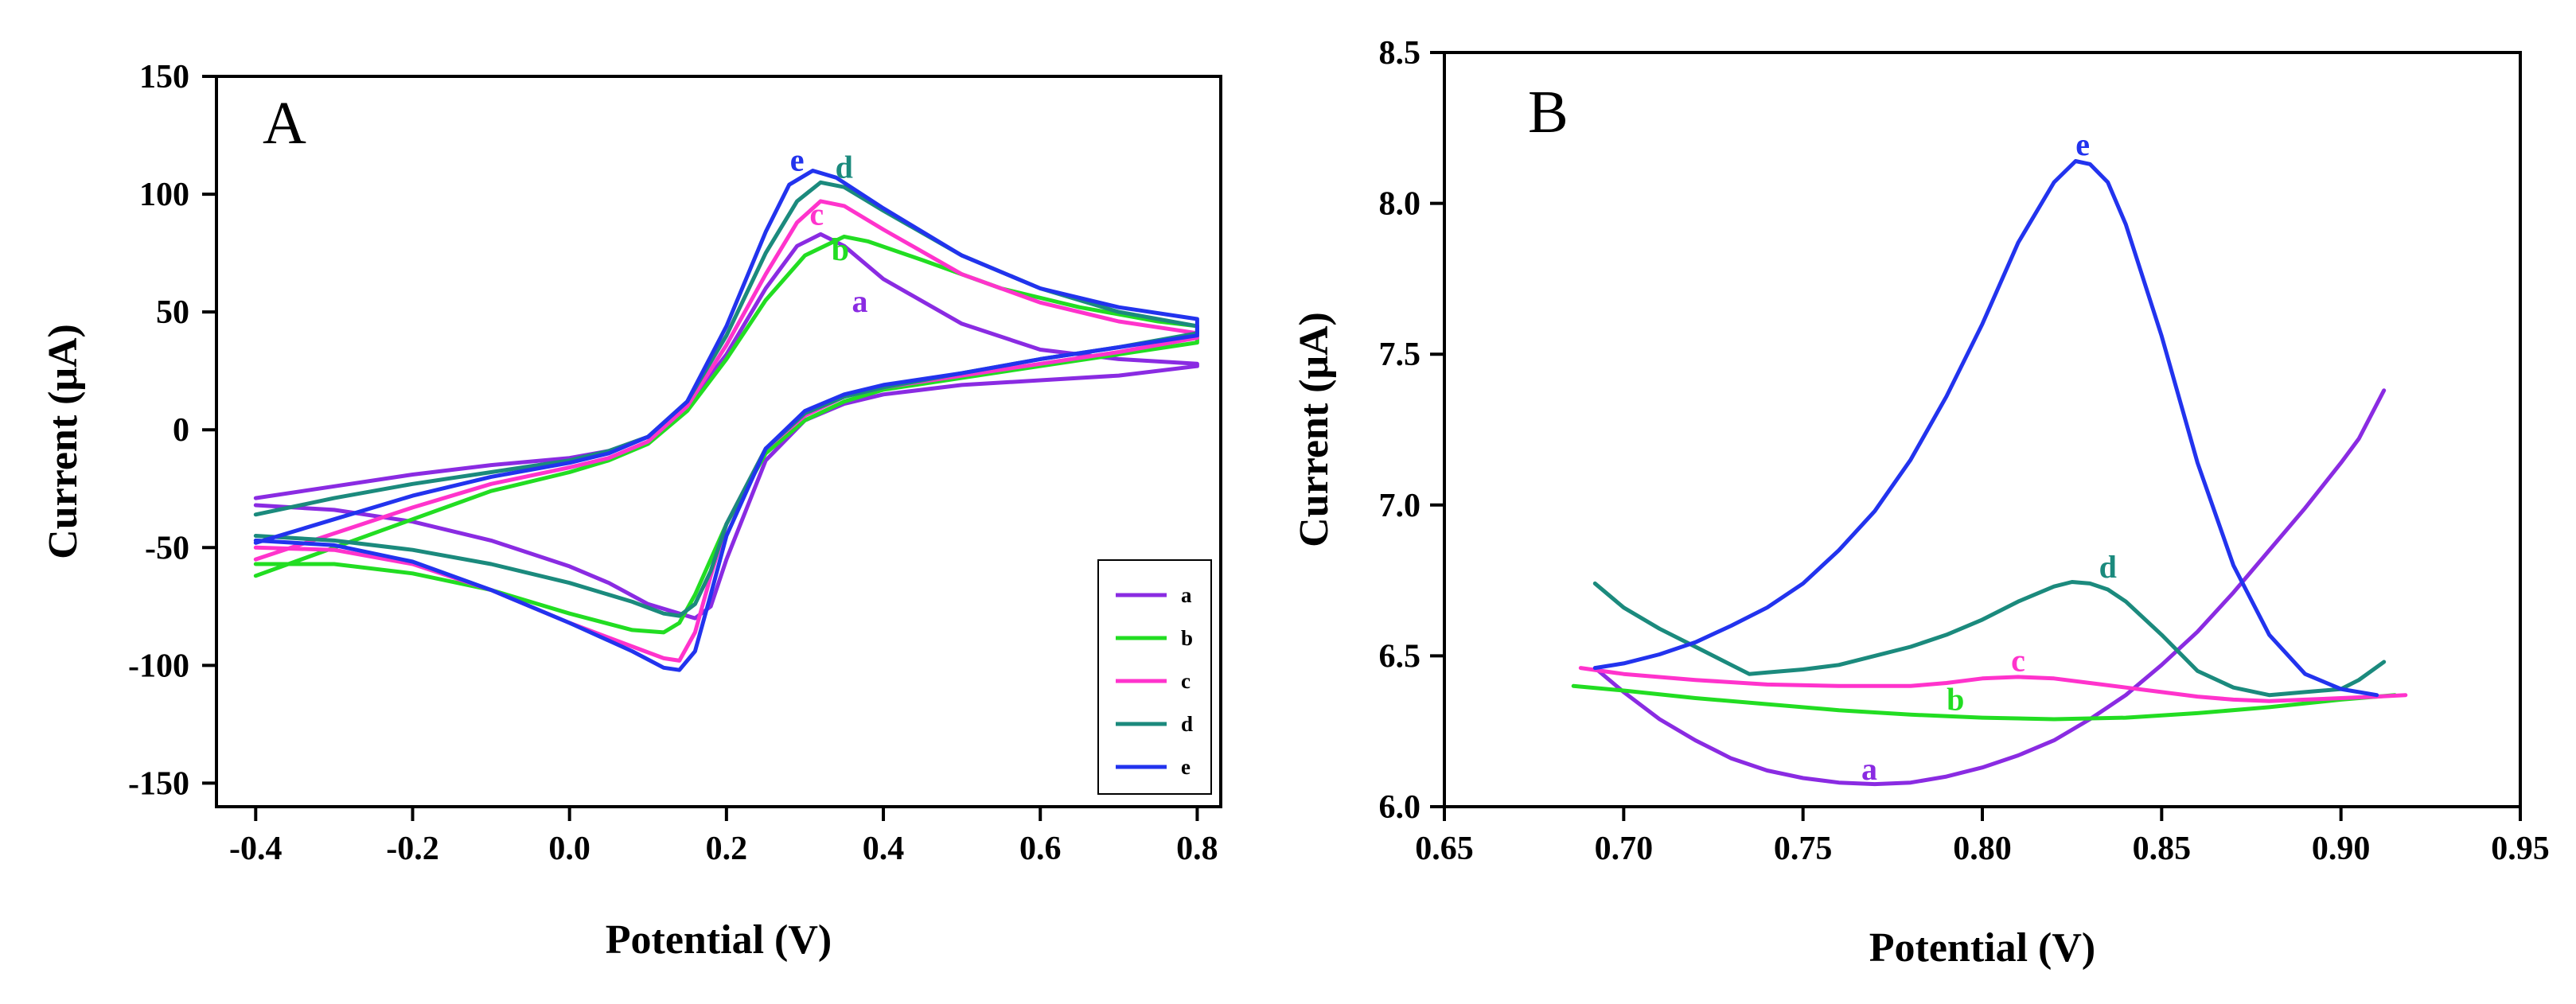 This screenshot has width=2576, height=1004. Describe the element at coordinates (1400, 205) in the screenshot. I see `y-tick-label: 8.0` at that location.